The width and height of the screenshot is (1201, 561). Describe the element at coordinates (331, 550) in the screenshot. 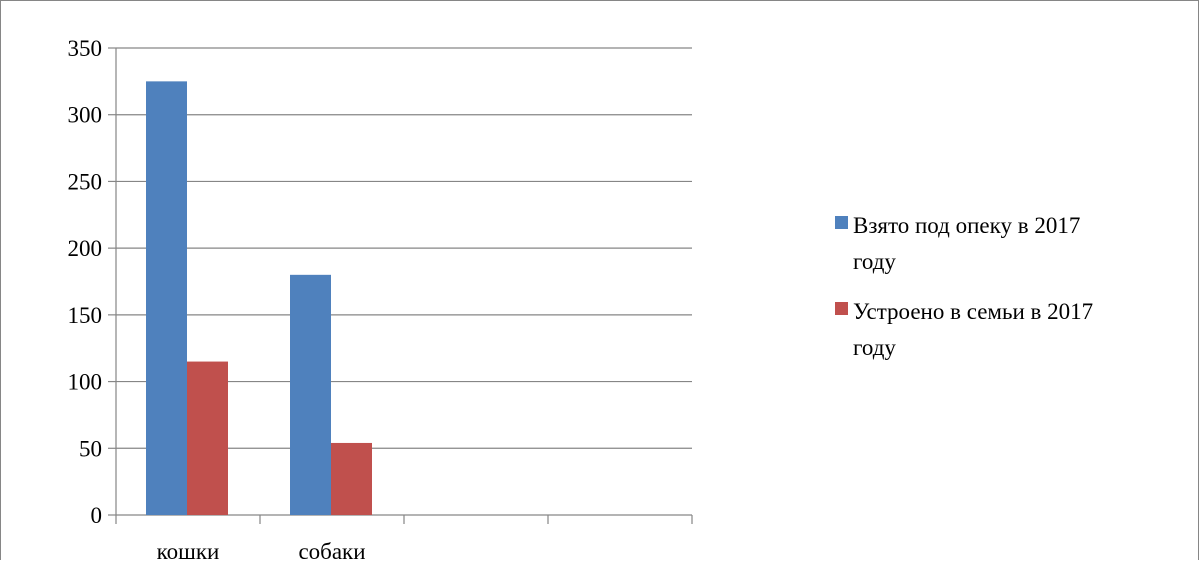

I see `x-category-label: собаки` at that location.